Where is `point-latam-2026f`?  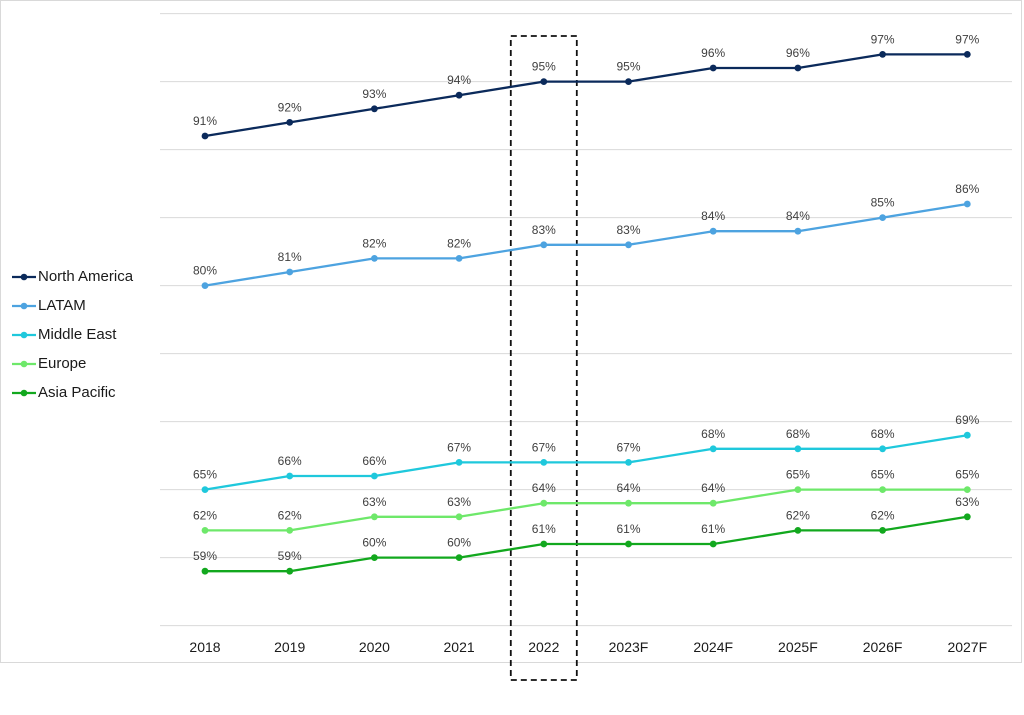
point-latam-2026f is located at coordinates (882, 218).